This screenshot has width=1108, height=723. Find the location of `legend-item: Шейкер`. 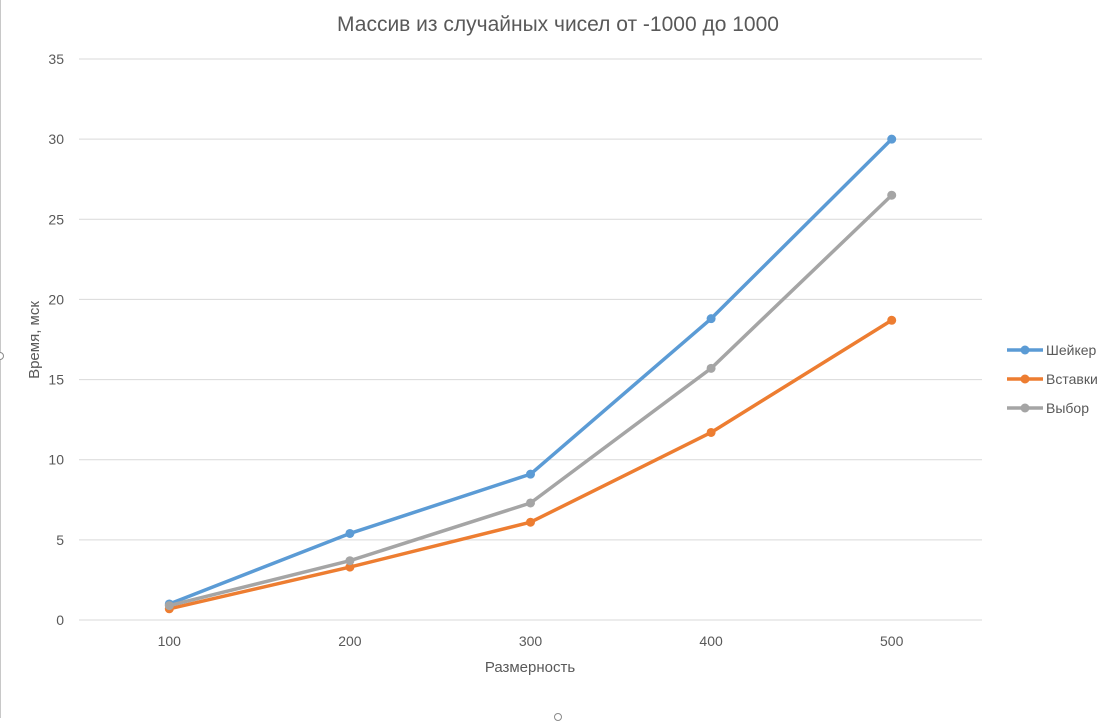

legend-item: Шейкер is located at coordinates (1052, 350).